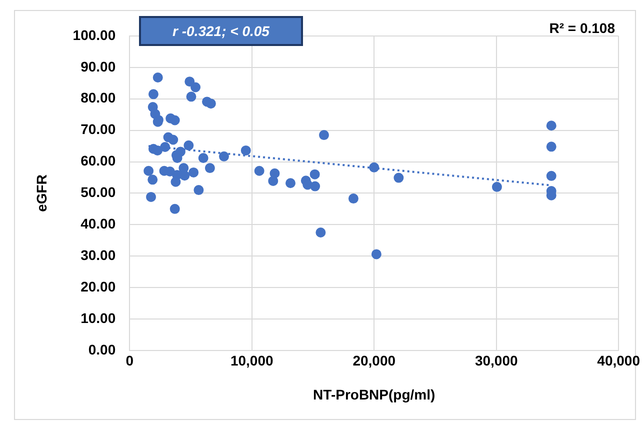 The height and width of the screenshot is (428, 643). What do you see at coordinates (98, 129) in the screenshot?
I see `y-tick-label: 70.00` at bounding box center [98, 129].